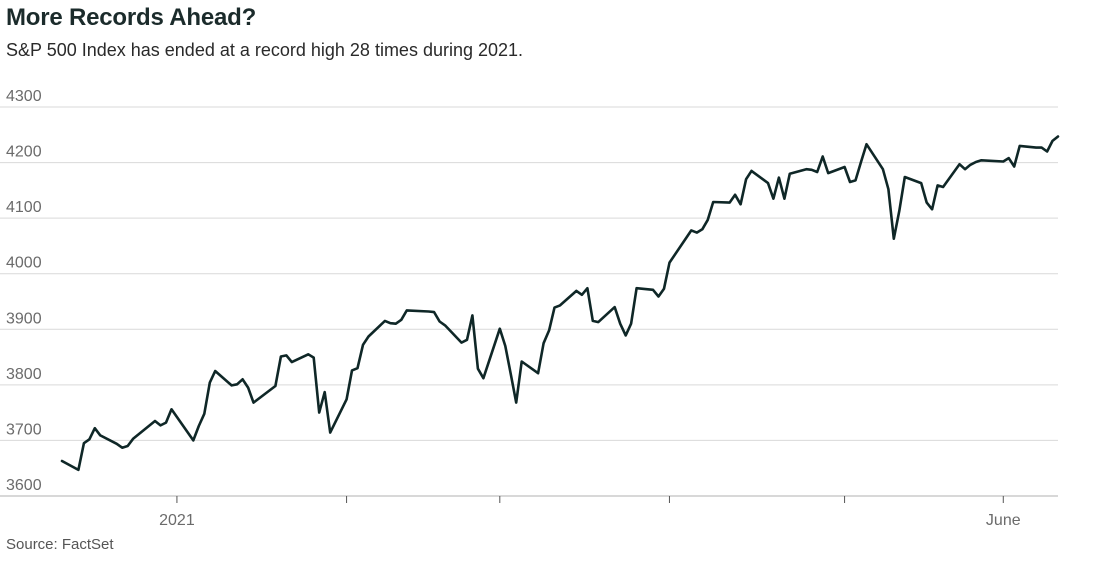 This screenshot has height=561, width=1100. Describe the element at coordinates (131, 17) in the screenshot. I see `chart-title: More Records Ahead?` at that location.